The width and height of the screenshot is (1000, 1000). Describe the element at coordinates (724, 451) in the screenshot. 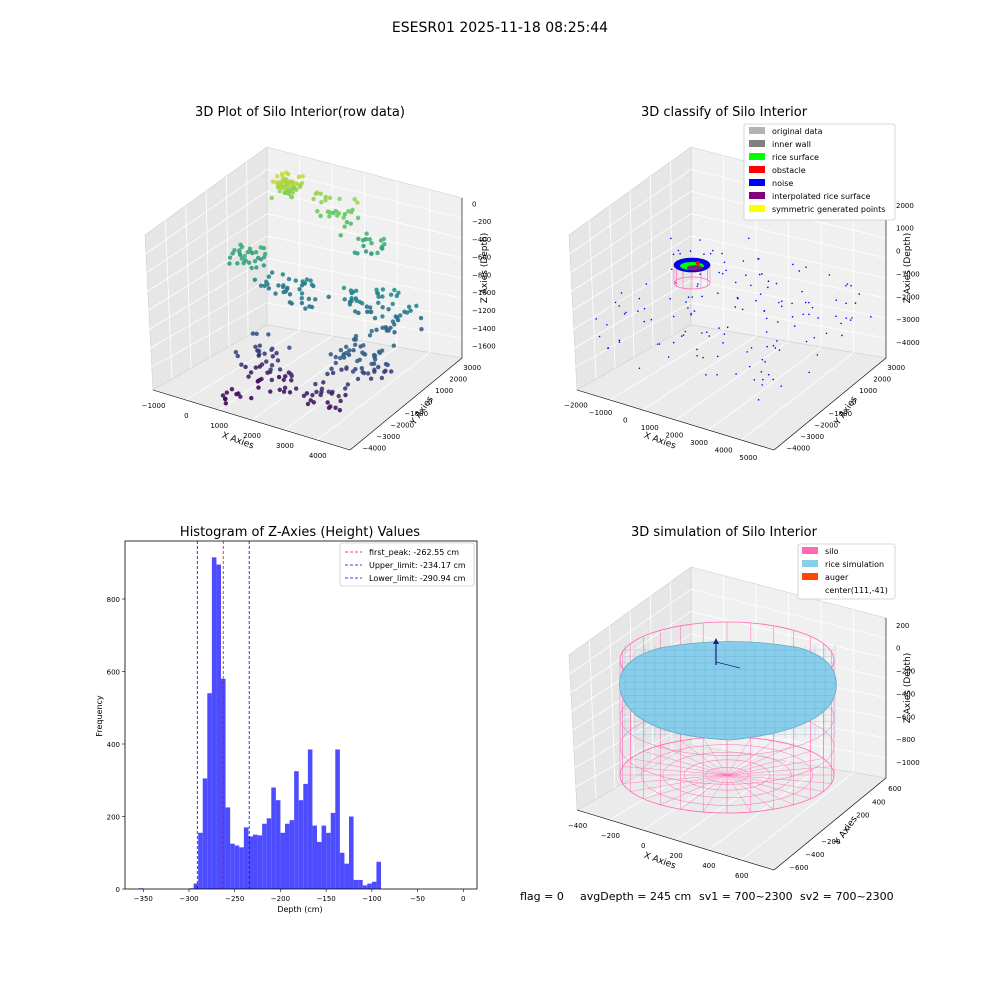

I see `x-tick-label: 4000` at that location.